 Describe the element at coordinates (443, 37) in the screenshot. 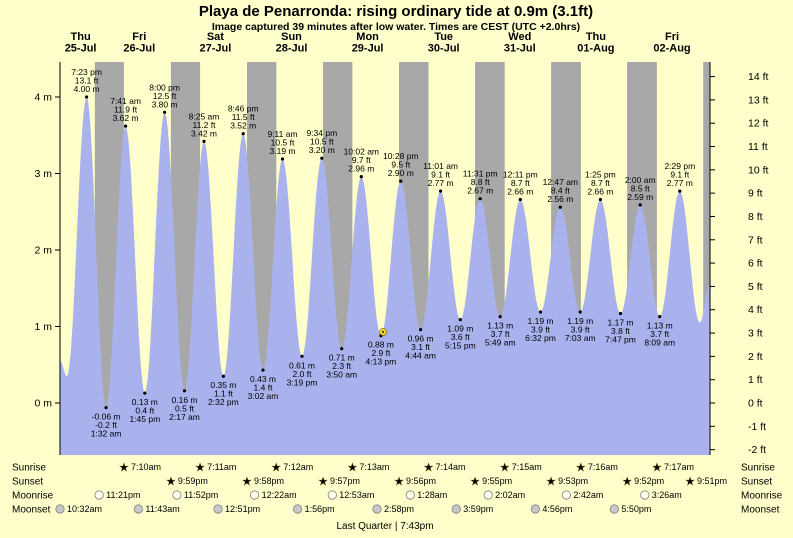

I see `day-name-label: Tue` at that location.